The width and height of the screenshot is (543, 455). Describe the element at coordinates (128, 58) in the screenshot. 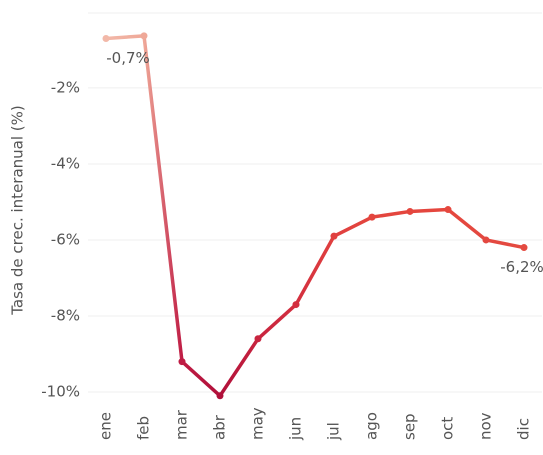

I see `value-label: -0,7%` at that location.